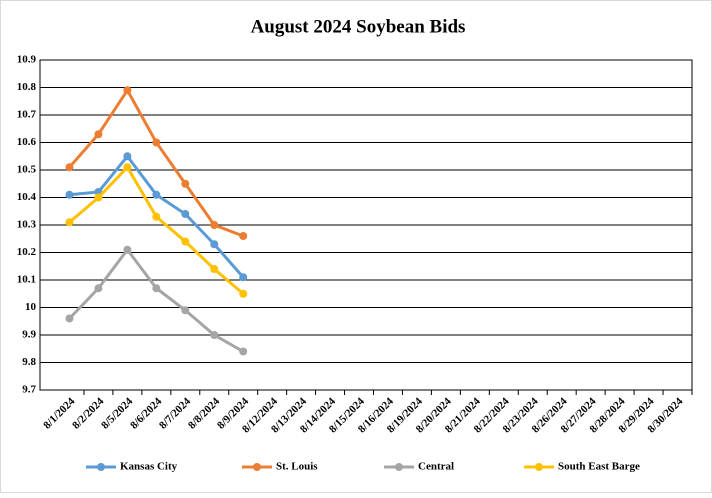 The height and width of the screenshot is (498, 712). What do you see at coordinates (29, 335) in the screenshot?
I see `y-tick-label: 9.9` at bounding box center [29, 335].